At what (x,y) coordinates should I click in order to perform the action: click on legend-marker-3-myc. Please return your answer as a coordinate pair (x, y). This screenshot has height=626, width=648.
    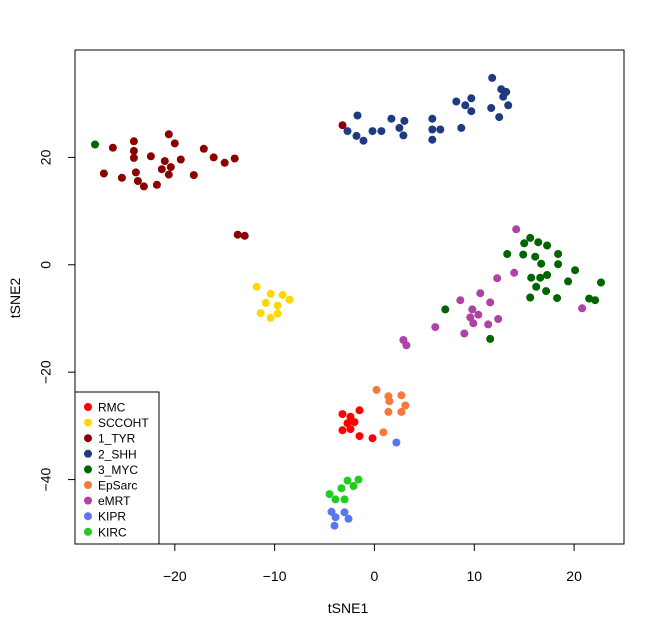
    Looking at the image, I should click on (88, 469).